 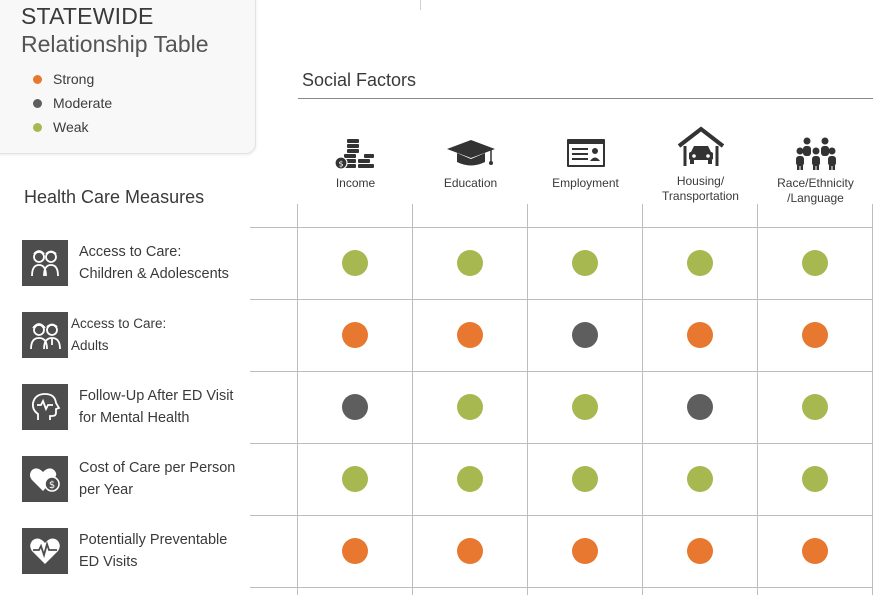 What do you see at coordinates (37, 103) in the screenshot?
I see `legend-dot-moderate` at bounding box center [37, 103].